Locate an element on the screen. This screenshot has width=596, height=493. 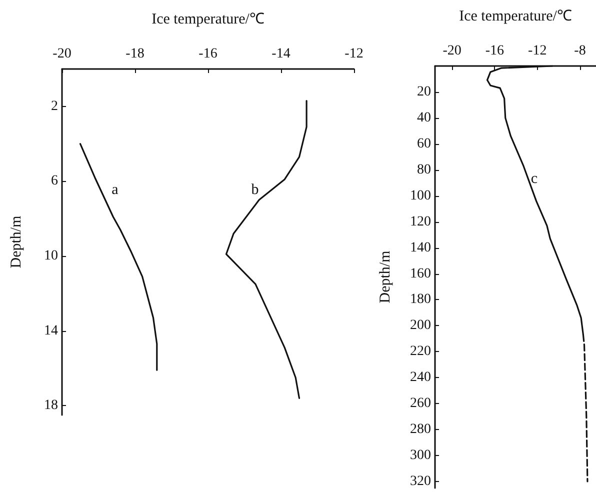
y-tick-label: 2 is located at coordinates (54, 106).